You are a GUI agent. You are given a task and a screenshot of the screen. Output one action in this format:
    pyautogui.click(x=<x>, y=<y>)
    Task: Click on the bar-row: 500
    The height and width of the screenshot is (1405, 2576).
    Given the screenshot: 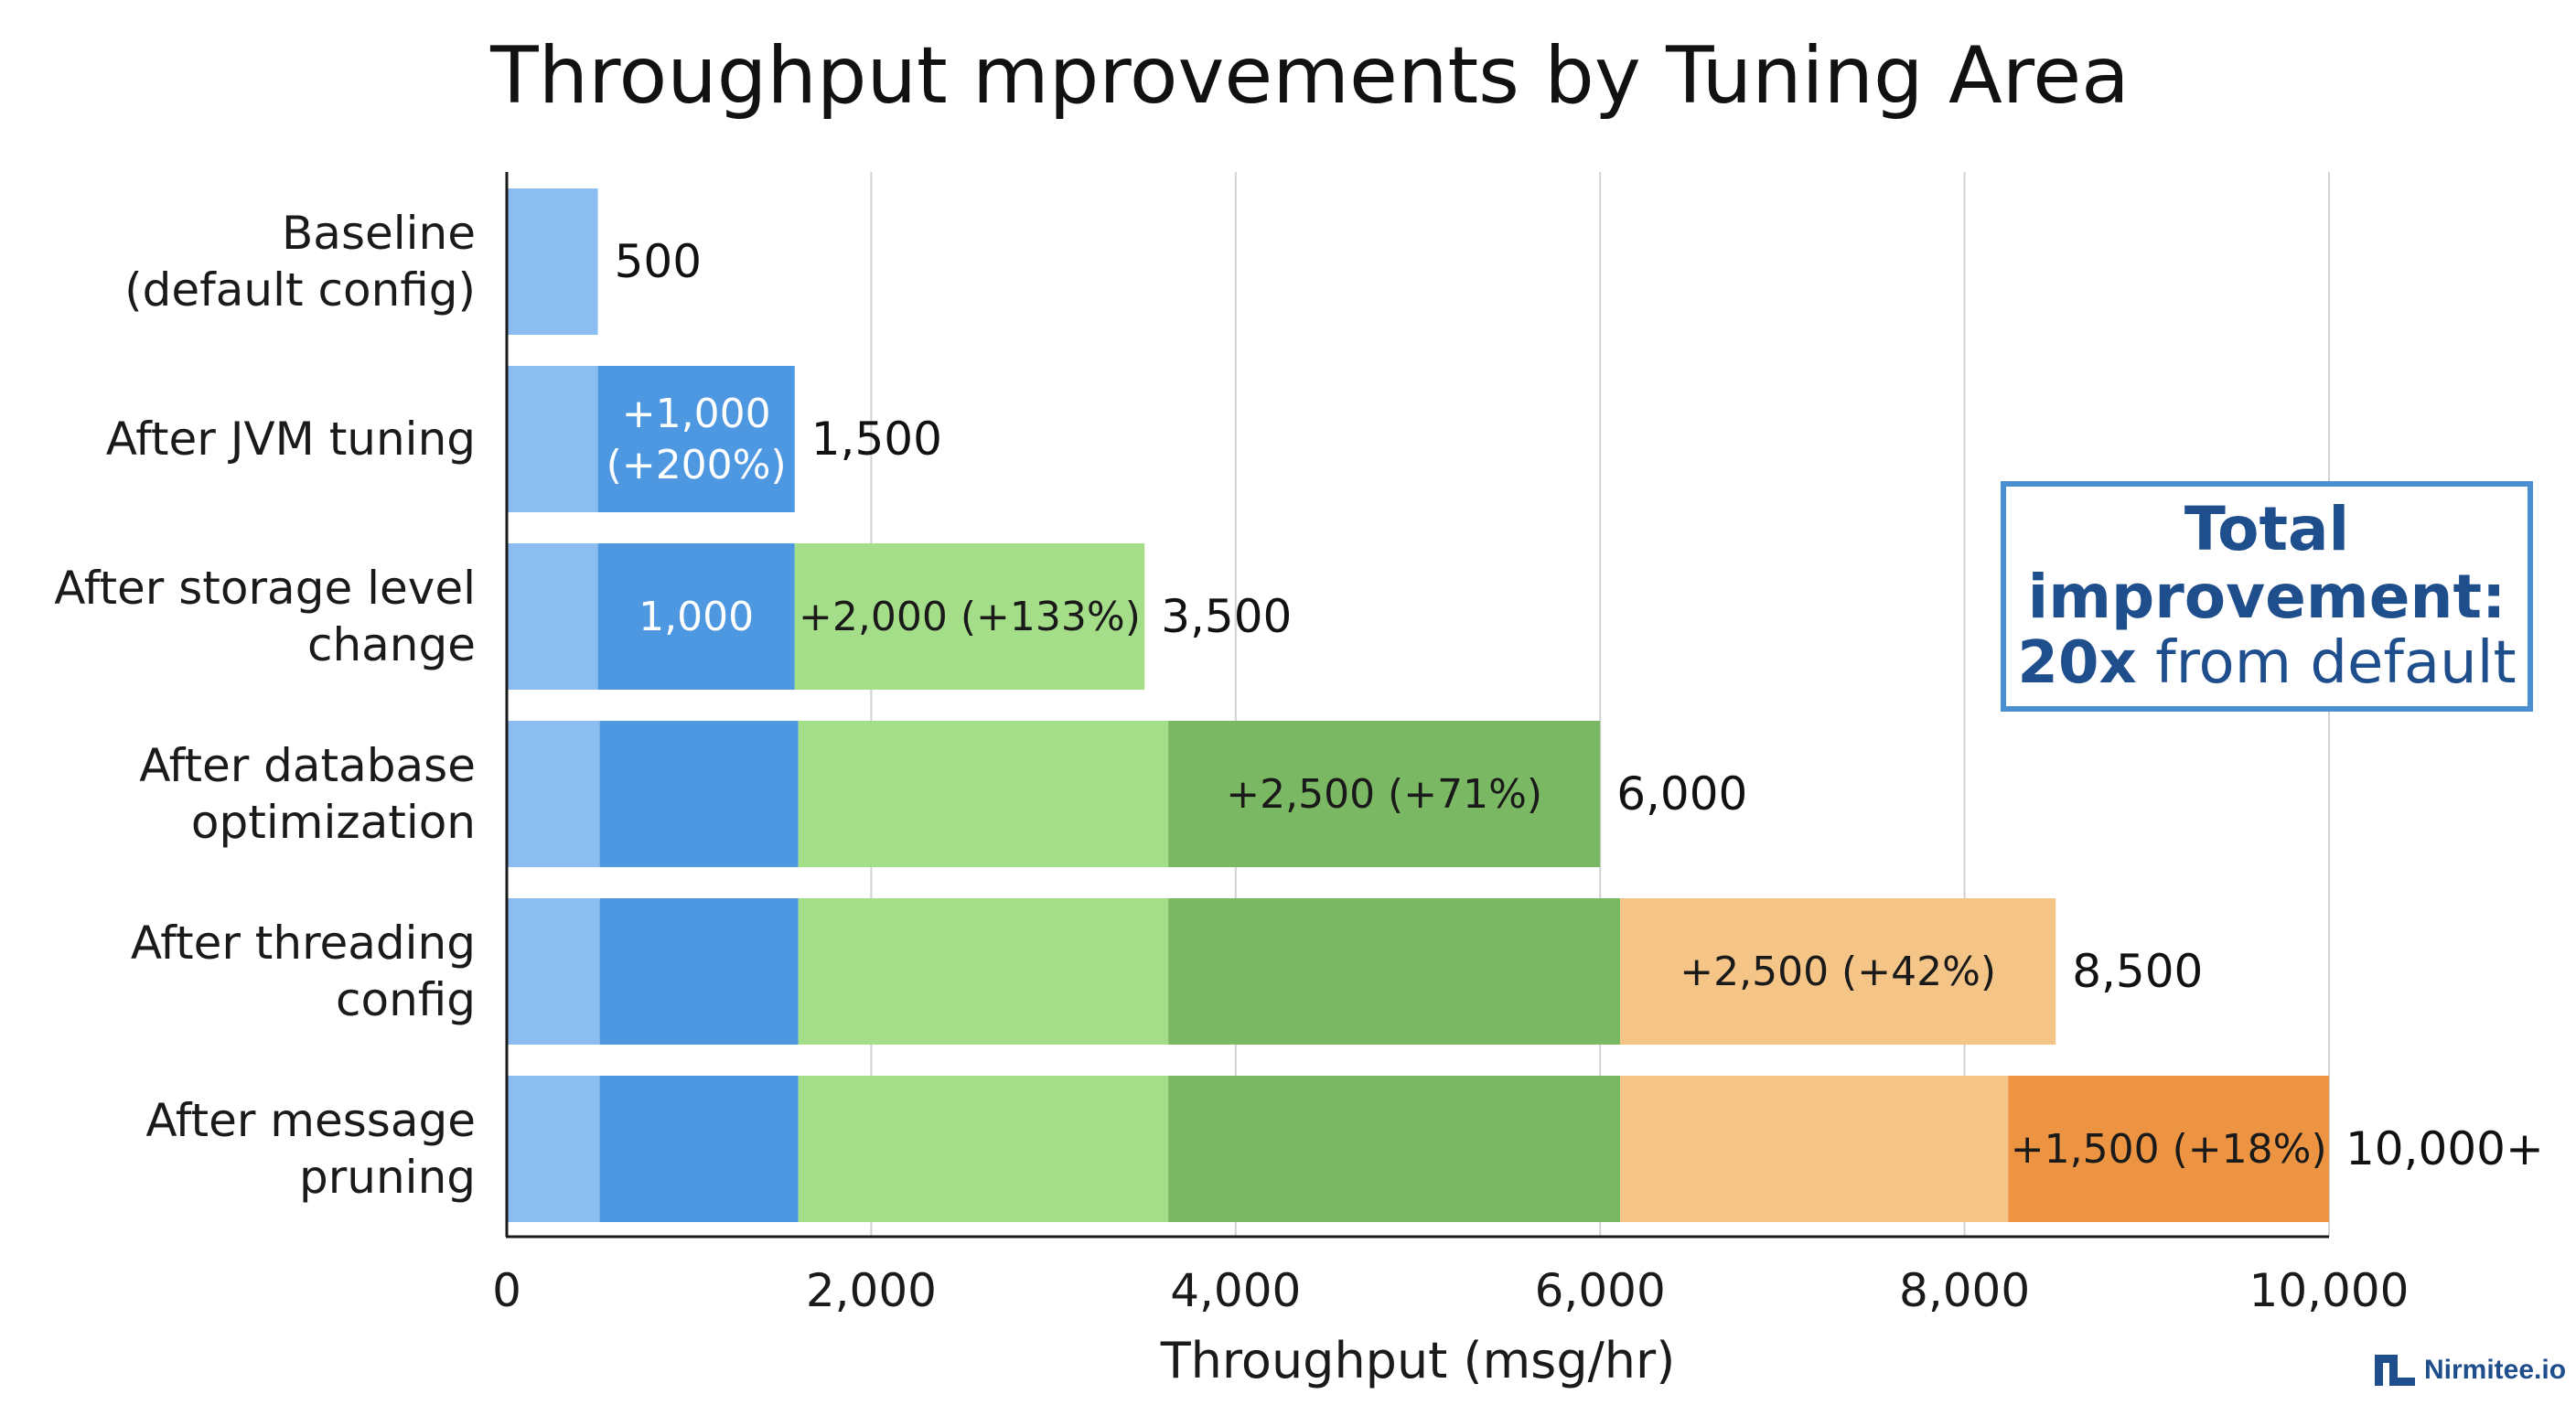 What is the action you would take?
    pyautogui.click(x=605, y=261)
    